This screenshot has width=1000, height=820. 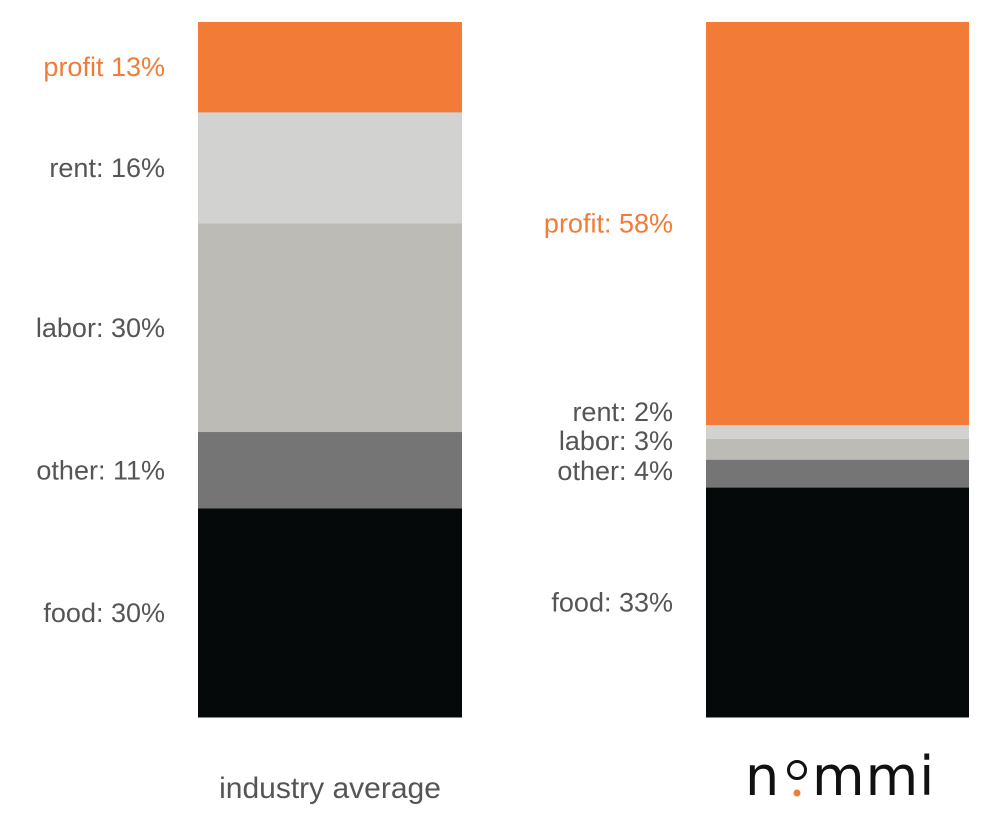 What do you see at coordinates (330, 168) in the screenshot?
I see `bar-segment-rent-industry` at bounding box center [330, 168].